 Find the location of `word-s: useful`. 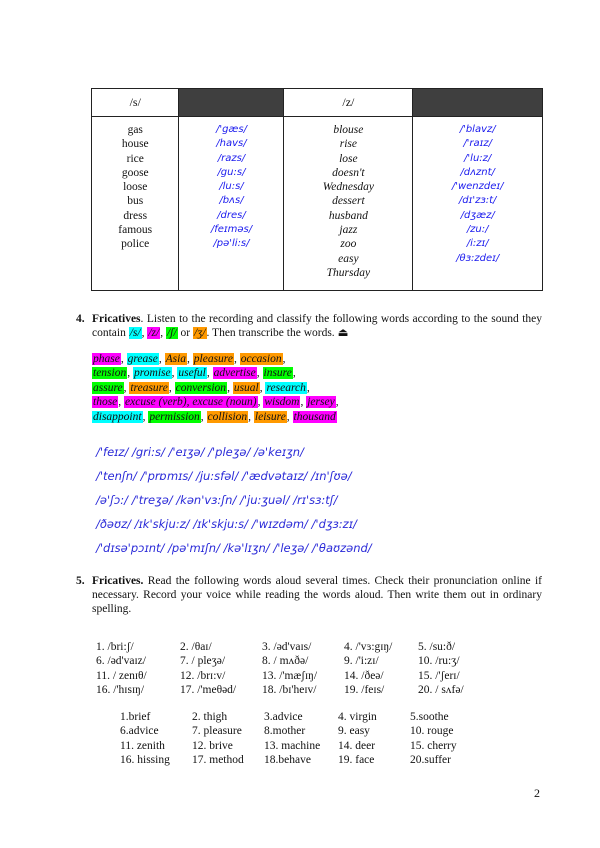

word-s: useful is located at coordinates (192, 373).